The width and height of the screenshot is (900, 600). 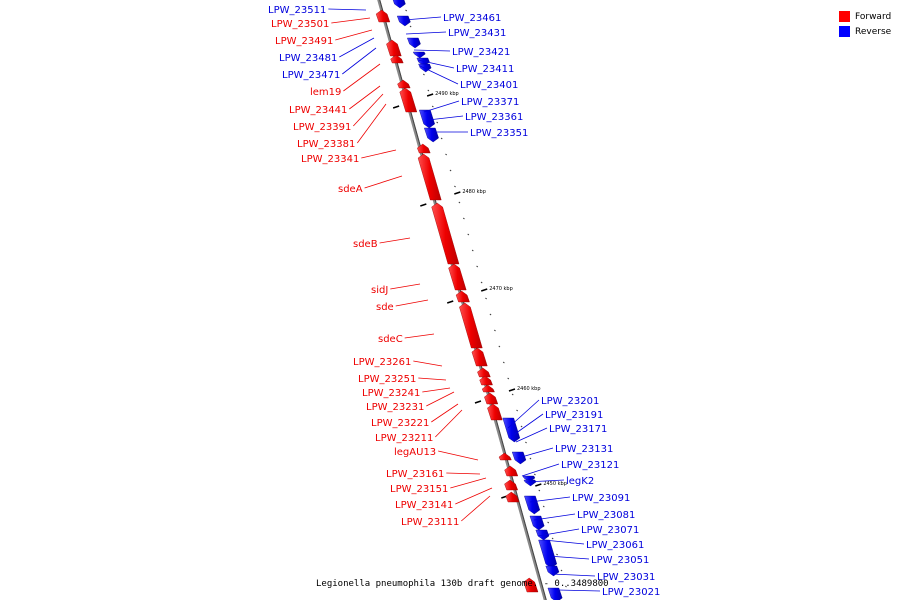 I want to click on gene-label: sdeB, so click(x=365, y=244).